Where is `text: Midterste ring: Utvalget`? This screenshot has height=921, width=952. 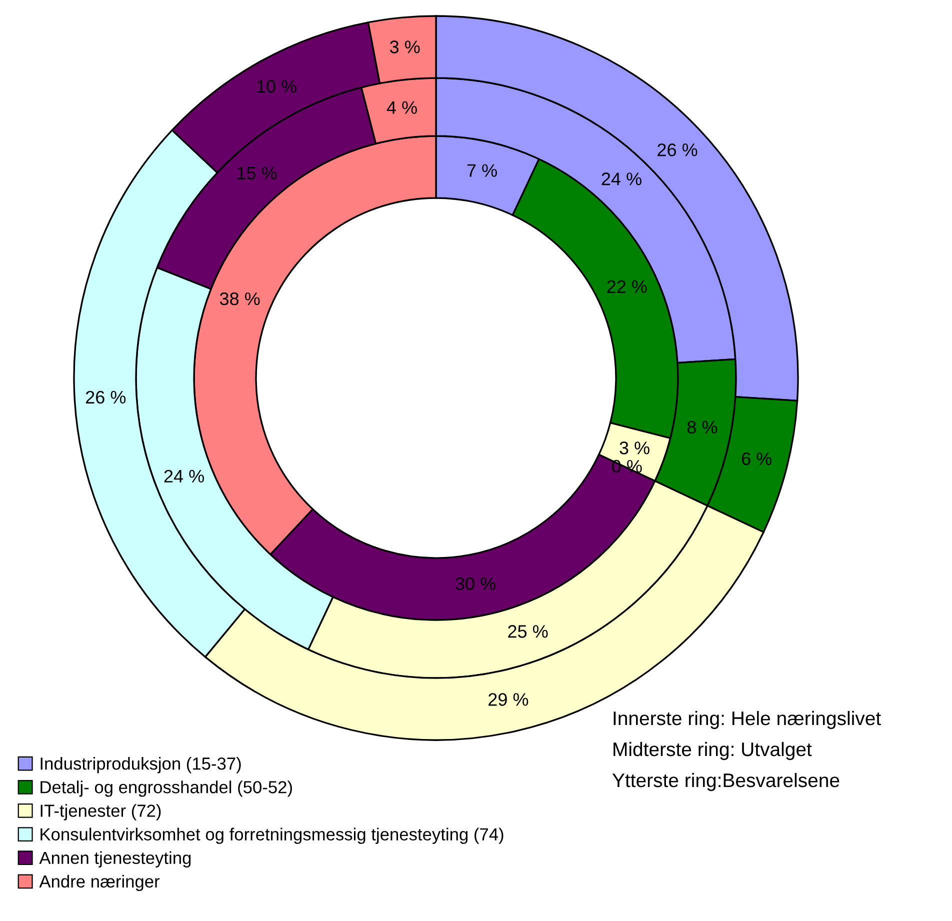
text: Midterste ring: Utvalget is located at coordinates (713, 751).